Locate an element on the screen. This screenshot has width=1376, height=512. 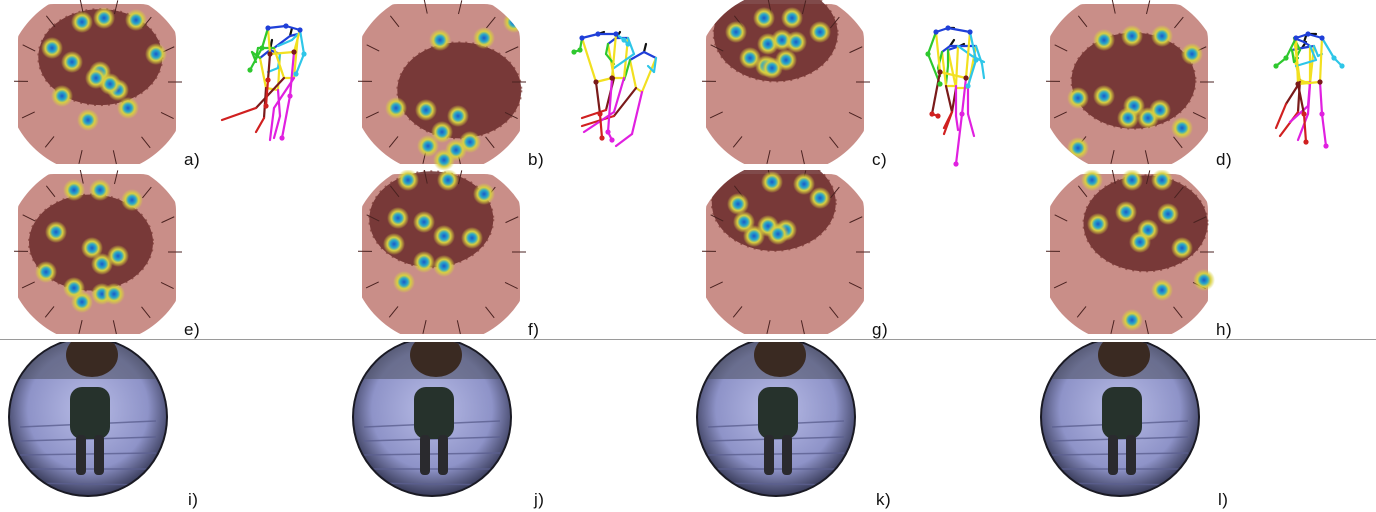
panel-label: j) is located at coordinates (539, 499).